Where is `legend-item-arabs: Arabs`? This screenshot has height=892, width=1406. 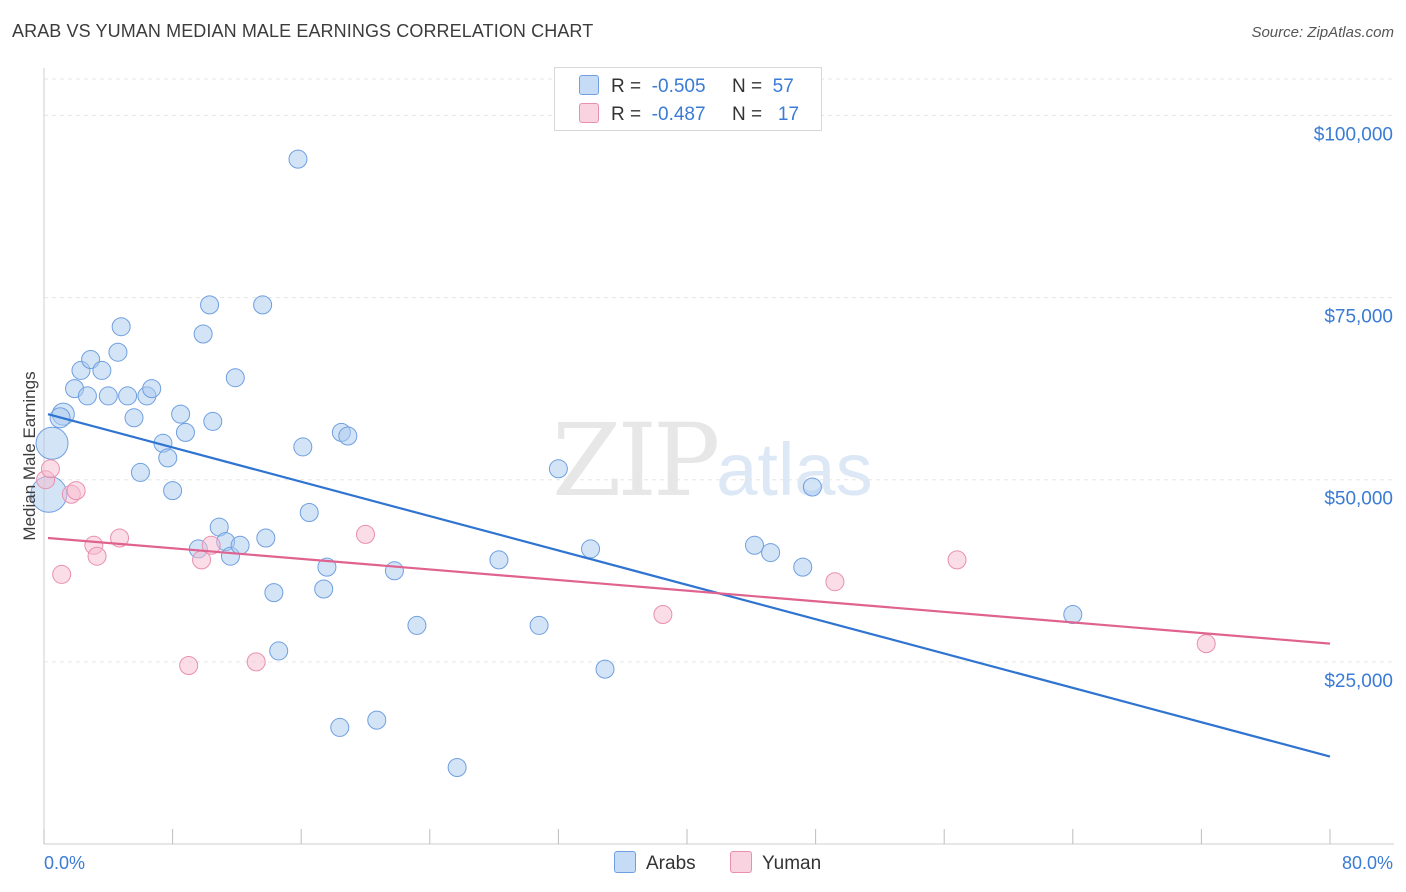 legend-item-arabs: Arabs is located at coordinates (655, 863).